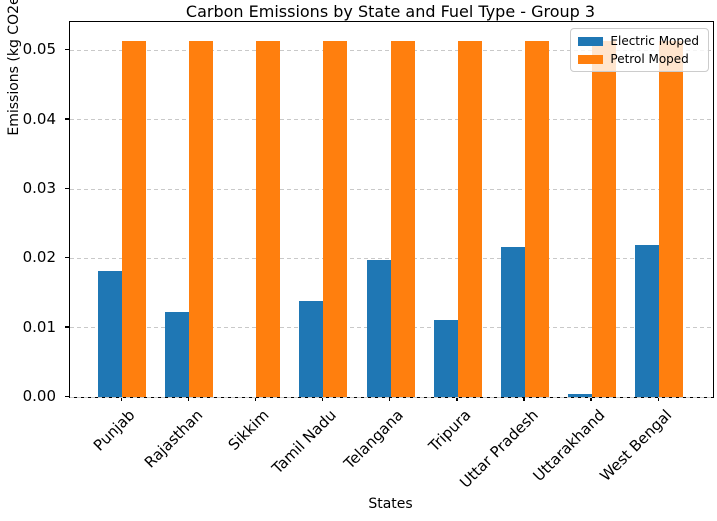 This screenshot has width=717, height=521. What do you see at coordinates (603, 219) in the screenshot?
I see `bar-petrol-moped-uttarakhand` at bounding box center [603, 219].